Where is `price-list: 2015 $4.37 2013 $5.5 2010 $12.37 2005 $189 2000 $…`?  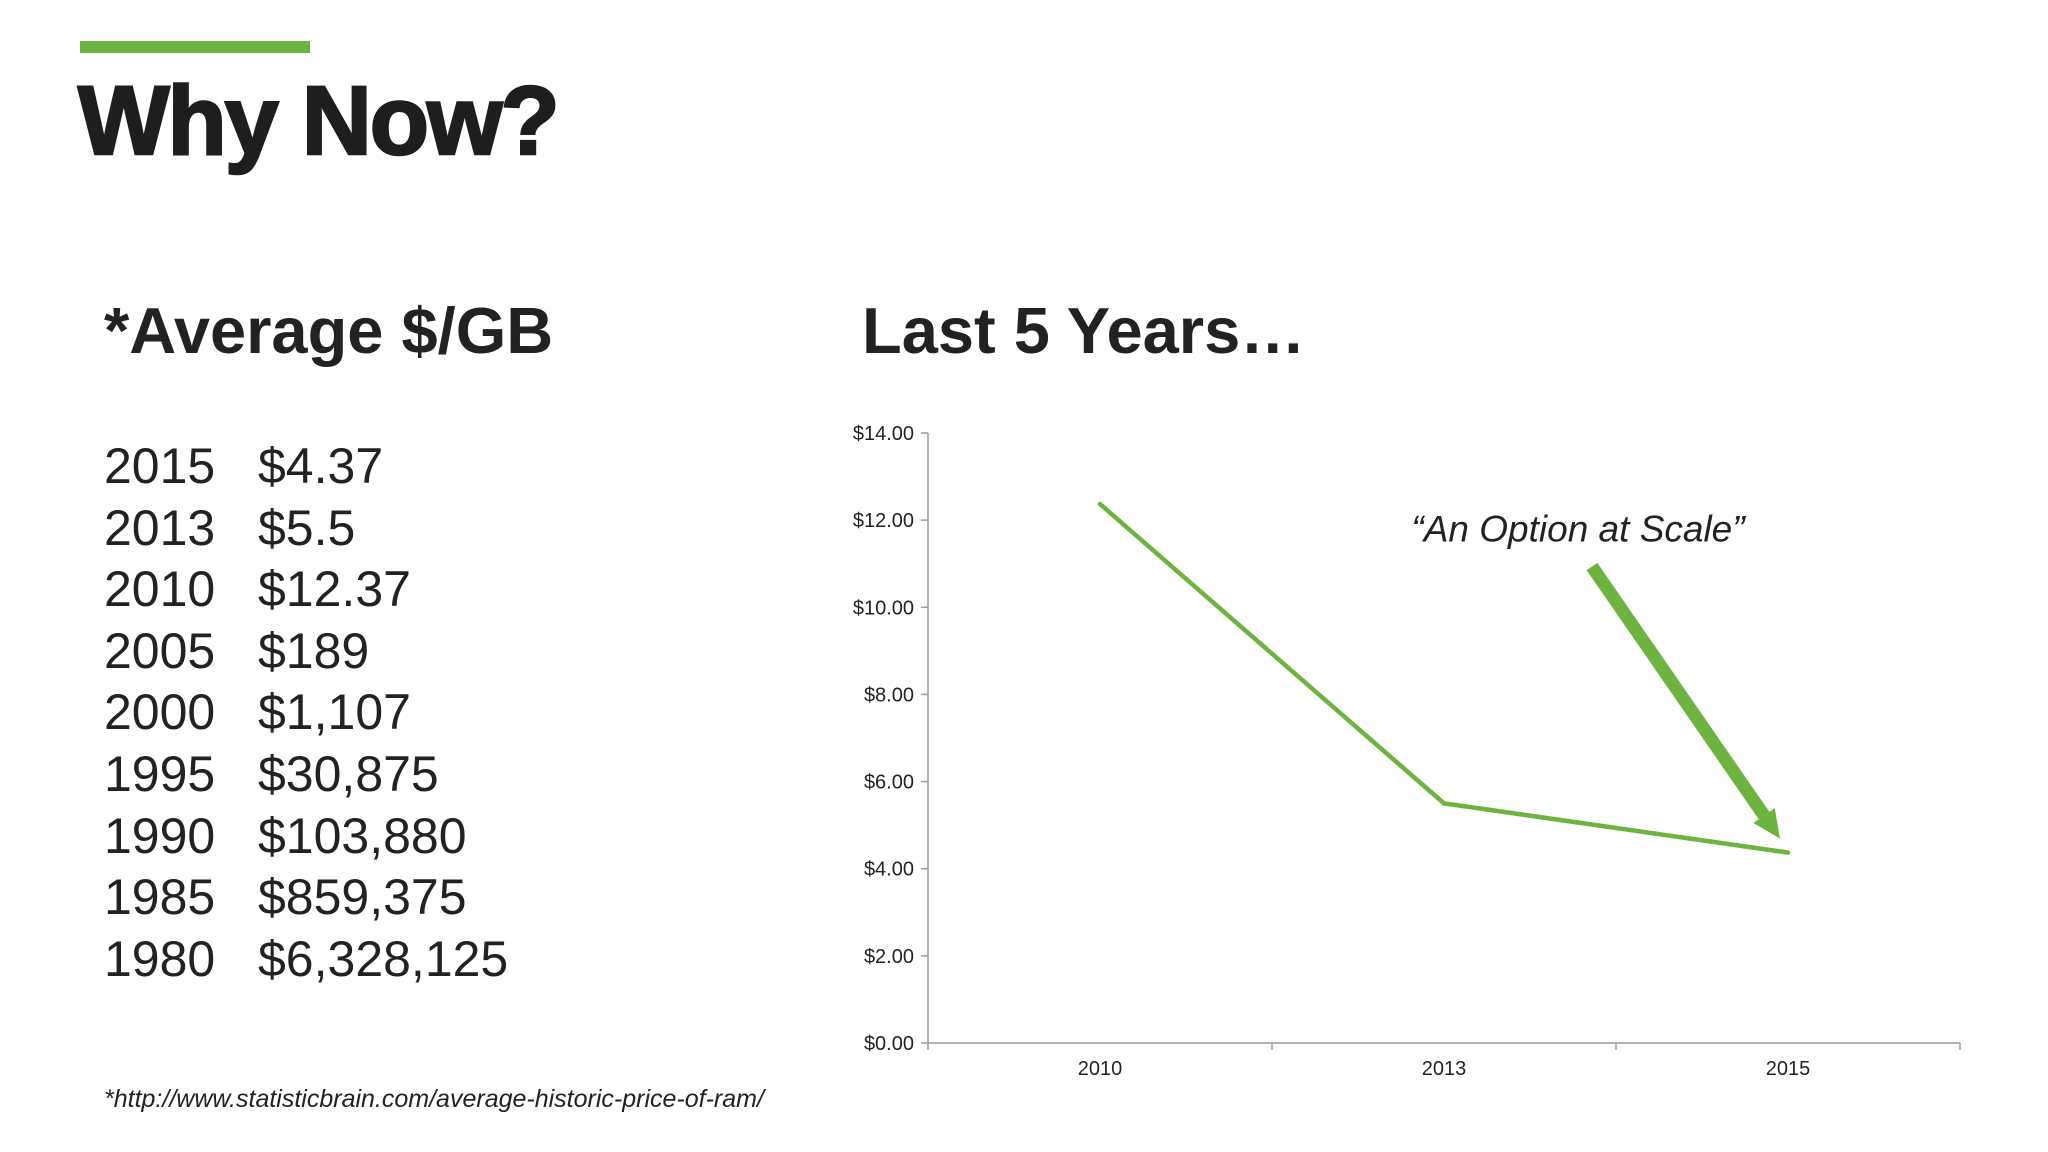 price-list: 2015 $4.37 2013 $5.5 2010 $12.37 2005 $189 2000 $… is located at coordinates (306, 713).